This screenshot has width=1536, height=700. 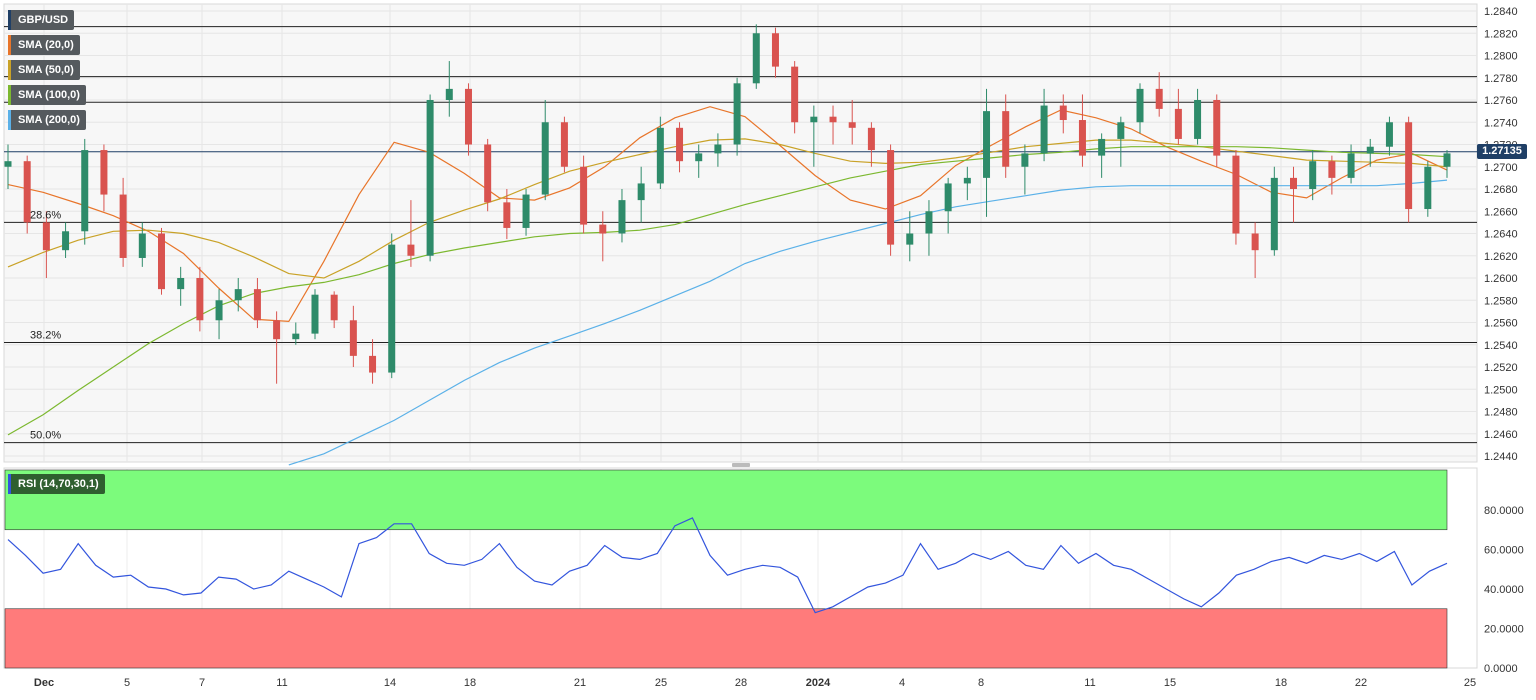 I want to click on rsi-axis: 80.0000 60.0000 40.0000 20.0000 0.0000, so click(x=1504, y=590).